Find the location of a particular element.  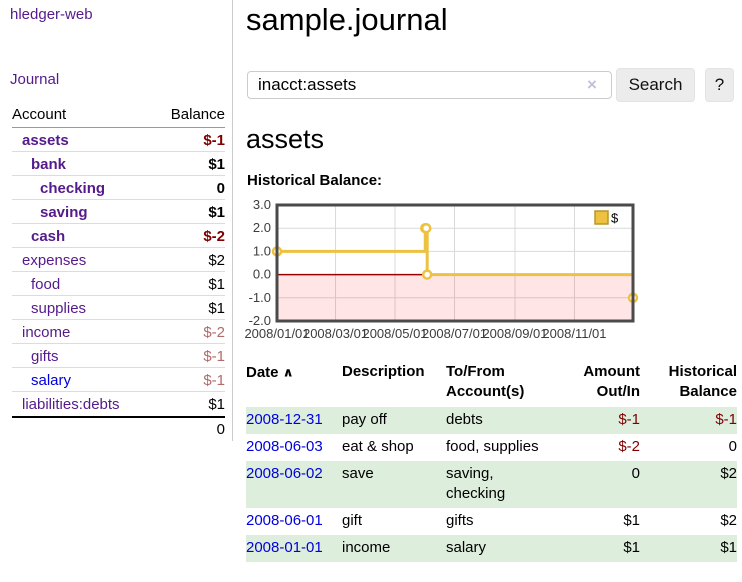

sort-ascending-icon: ∧ is located at coordinates (288, 372).